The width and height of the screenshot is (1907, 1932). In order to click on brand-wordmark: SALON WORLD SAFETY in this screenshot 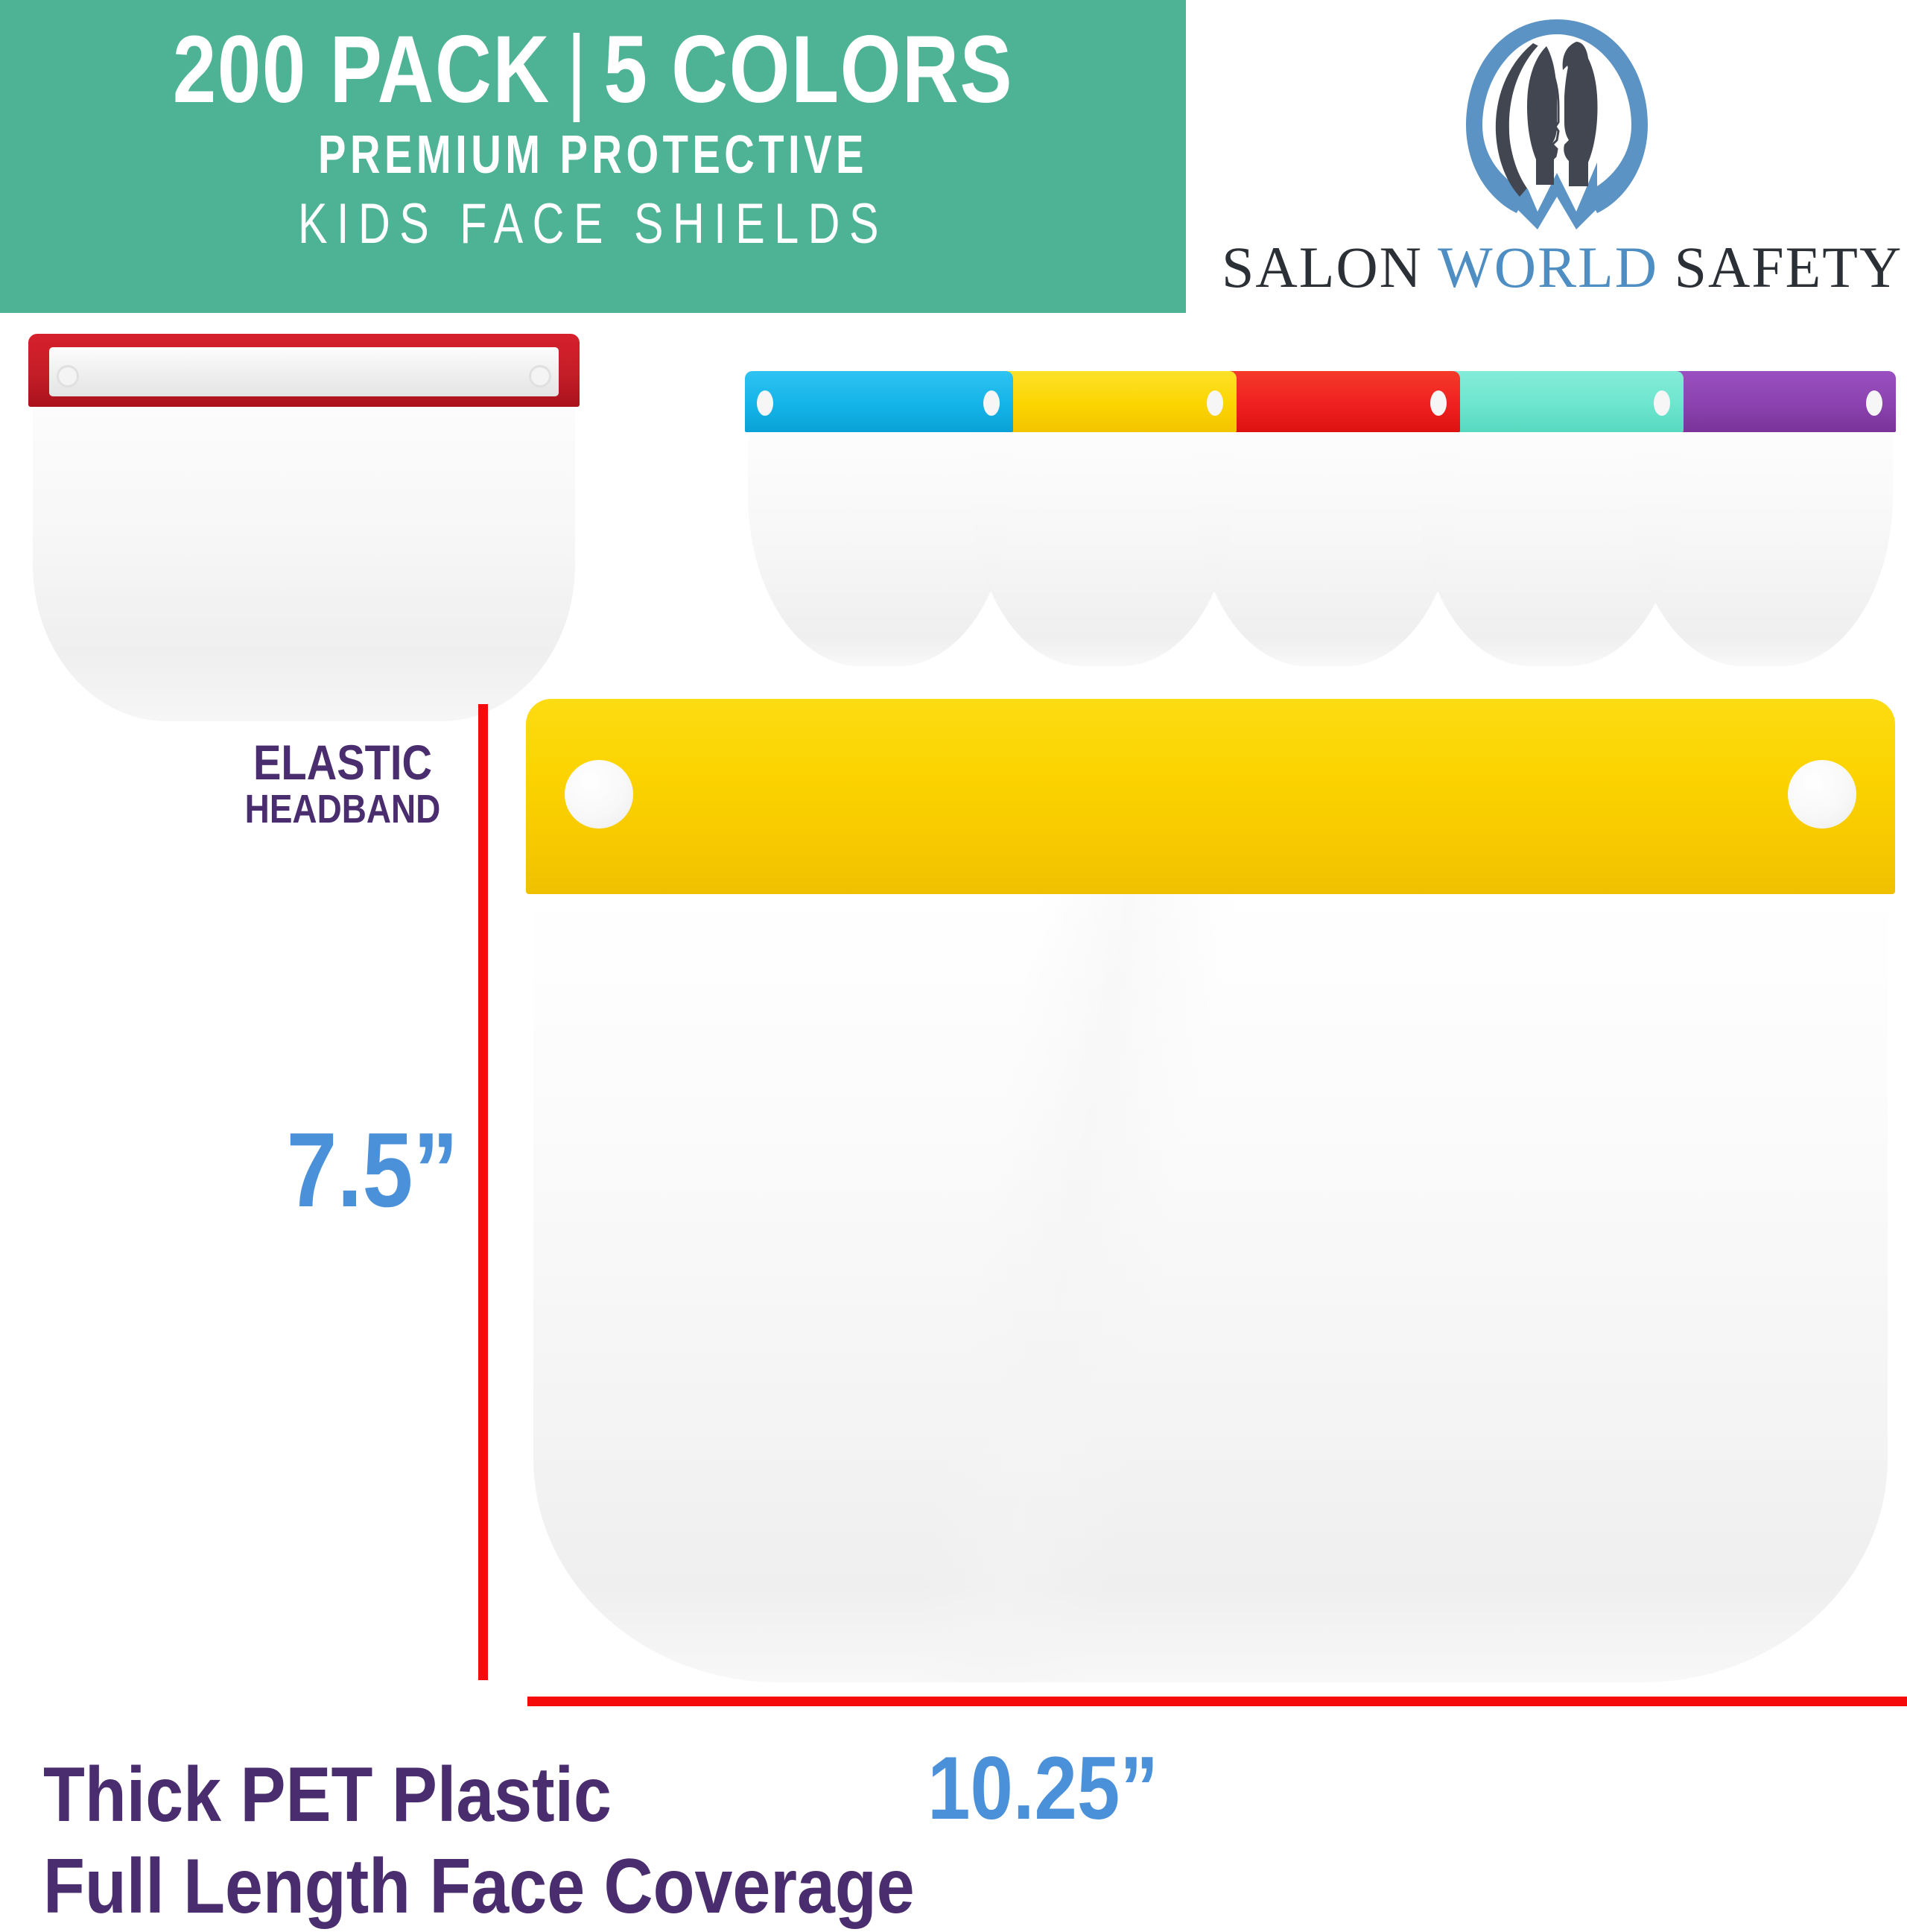, I will do `click(1561, 267)`.